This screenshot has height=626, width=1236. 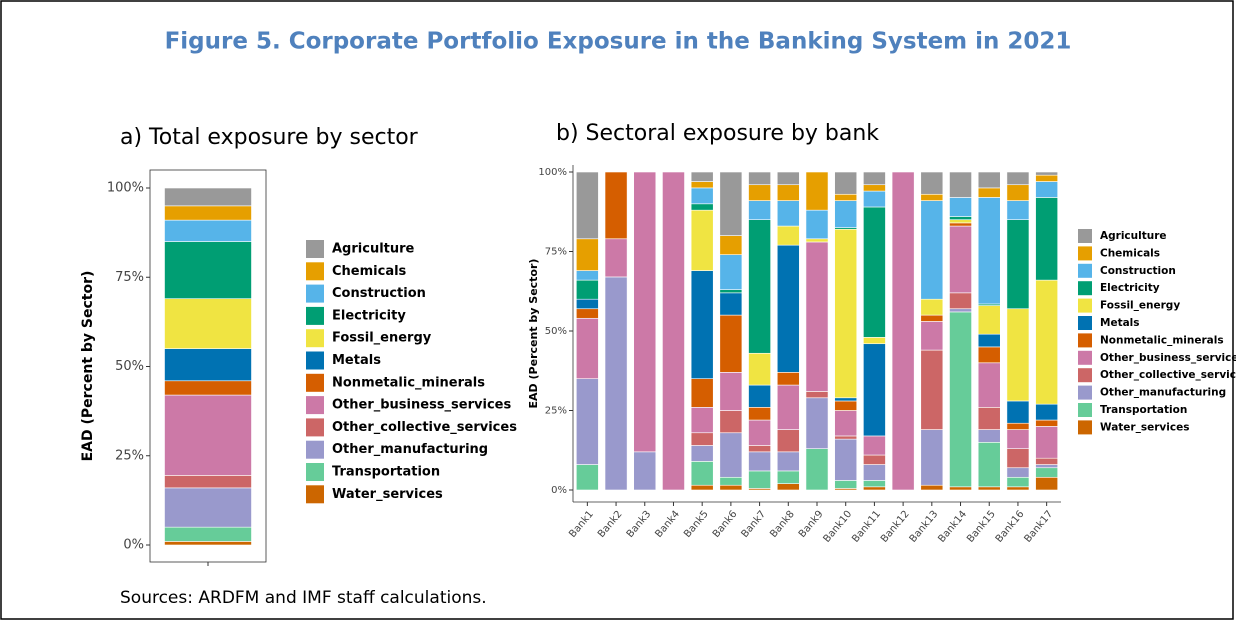 I want to click on legend-label: Other_business_services, so click(x=1168, y=358).